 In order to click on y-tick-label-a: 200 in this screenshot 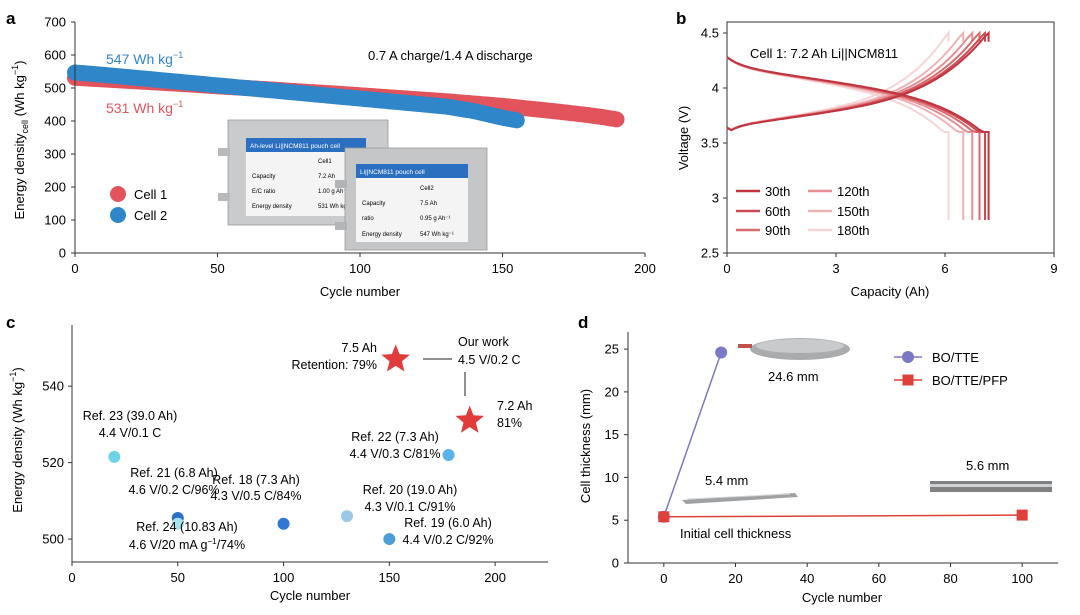, I will do `click(55, 187)`.